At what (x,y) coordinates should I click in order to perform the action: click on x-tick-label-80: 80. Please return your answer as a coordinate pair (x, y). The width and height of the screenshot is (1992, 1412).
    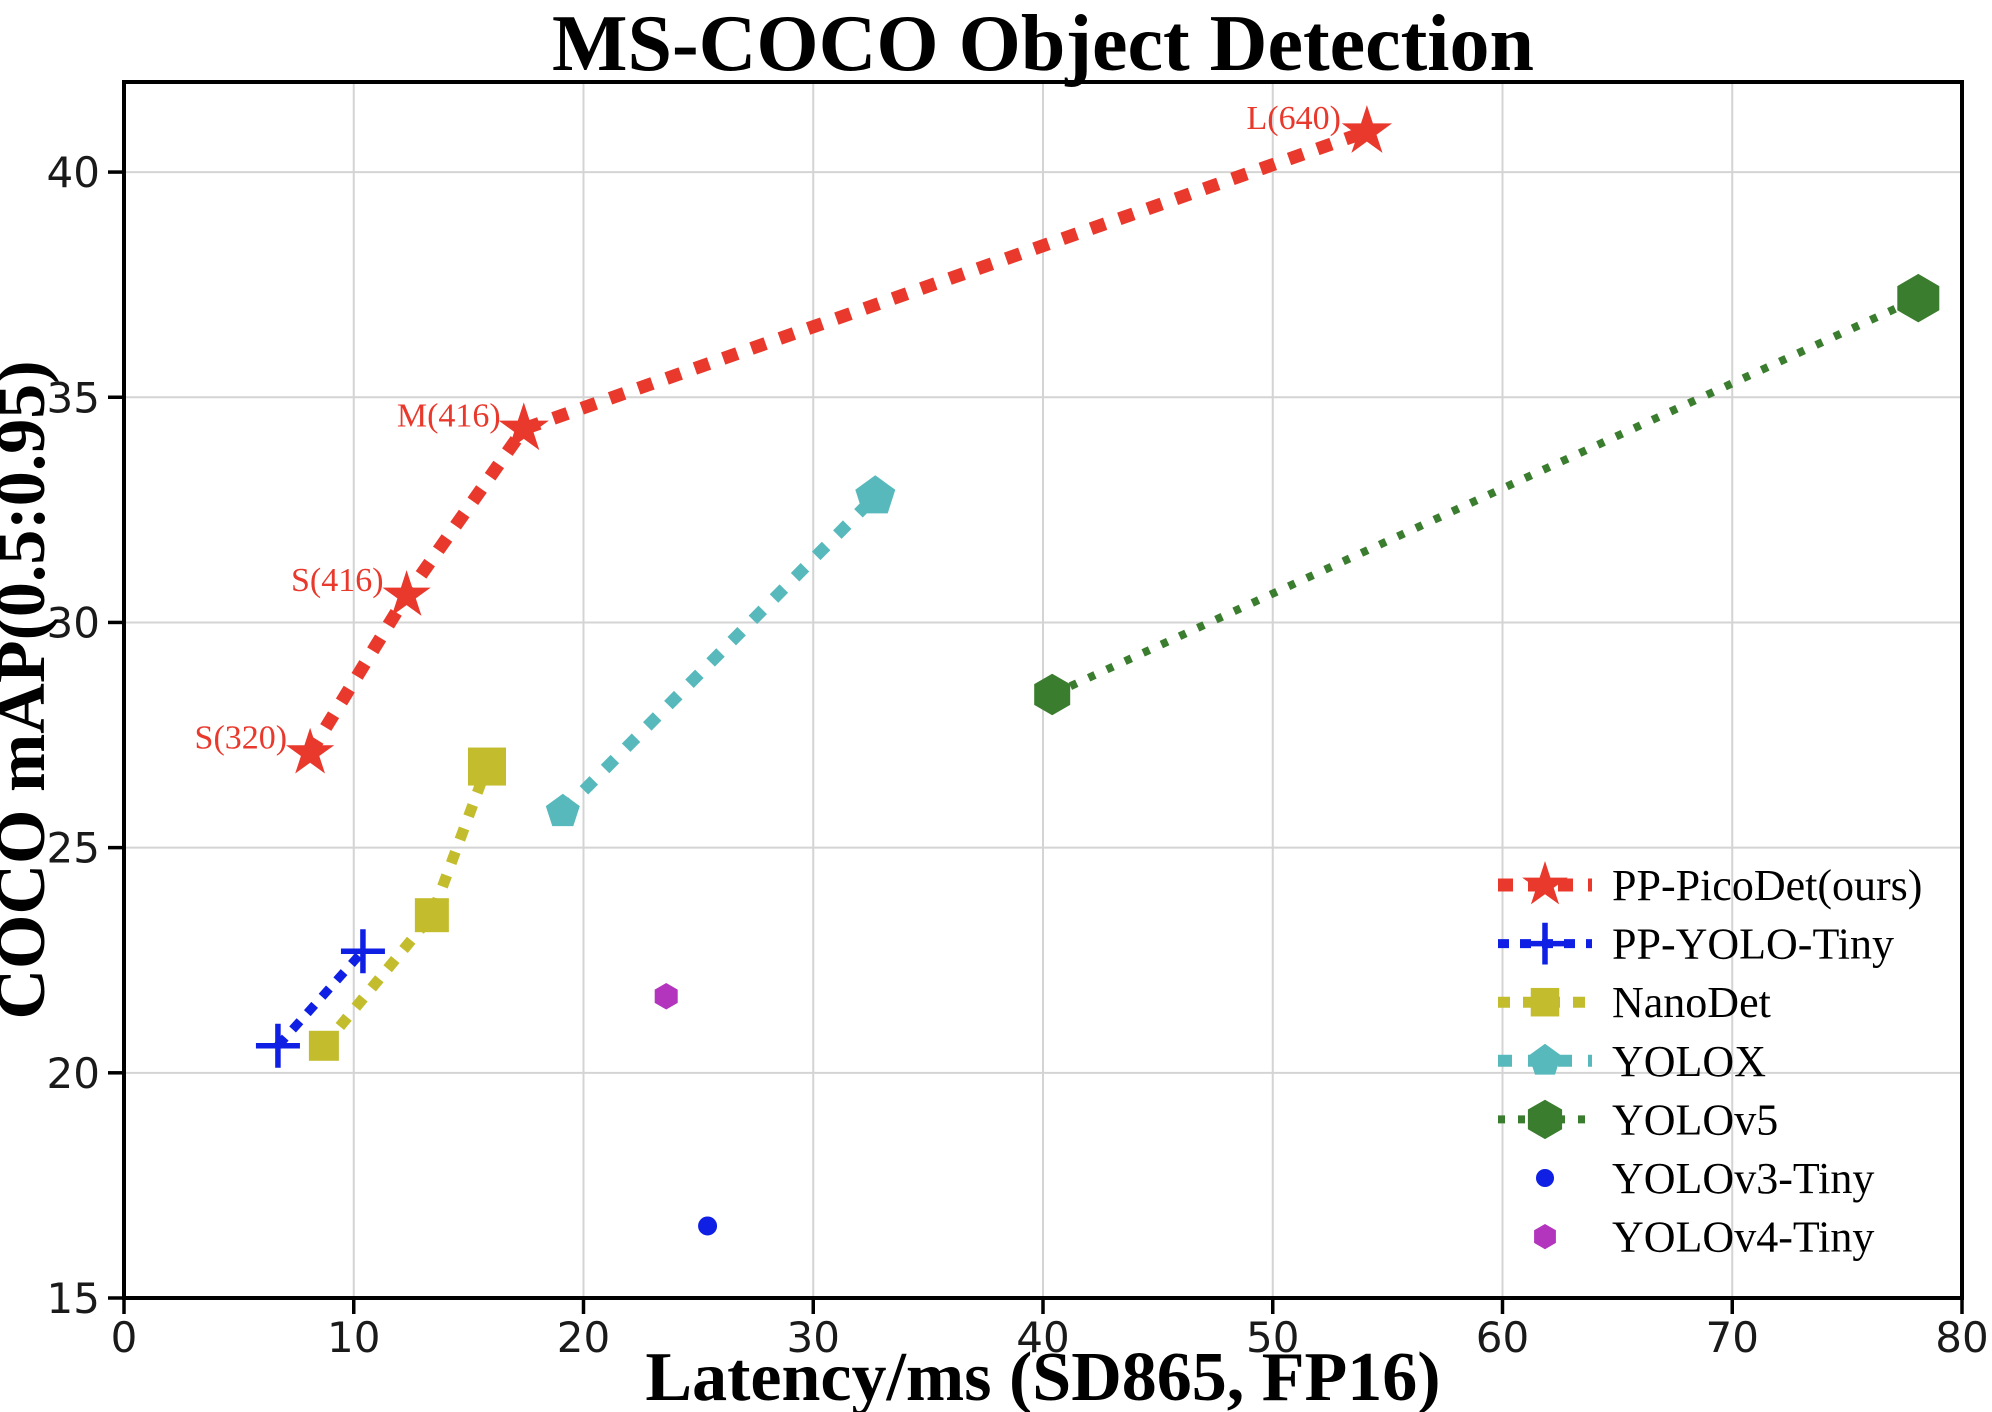
    Looking at the image, I should click on (1961, 1337).